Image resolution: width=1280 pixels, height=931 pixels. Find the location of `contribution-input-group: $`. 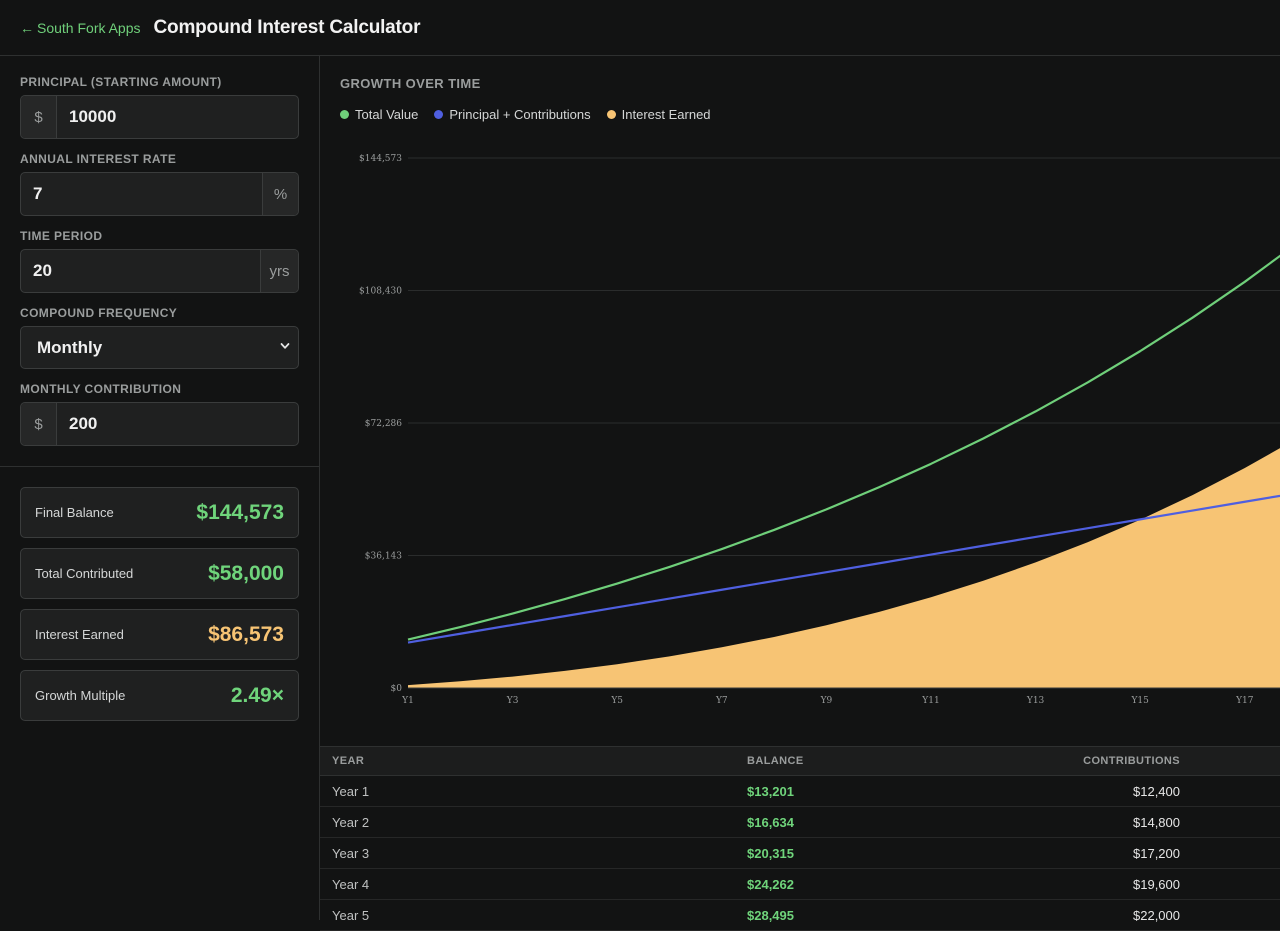

contribution-input-group: $ is located at coordinates (159, 424).